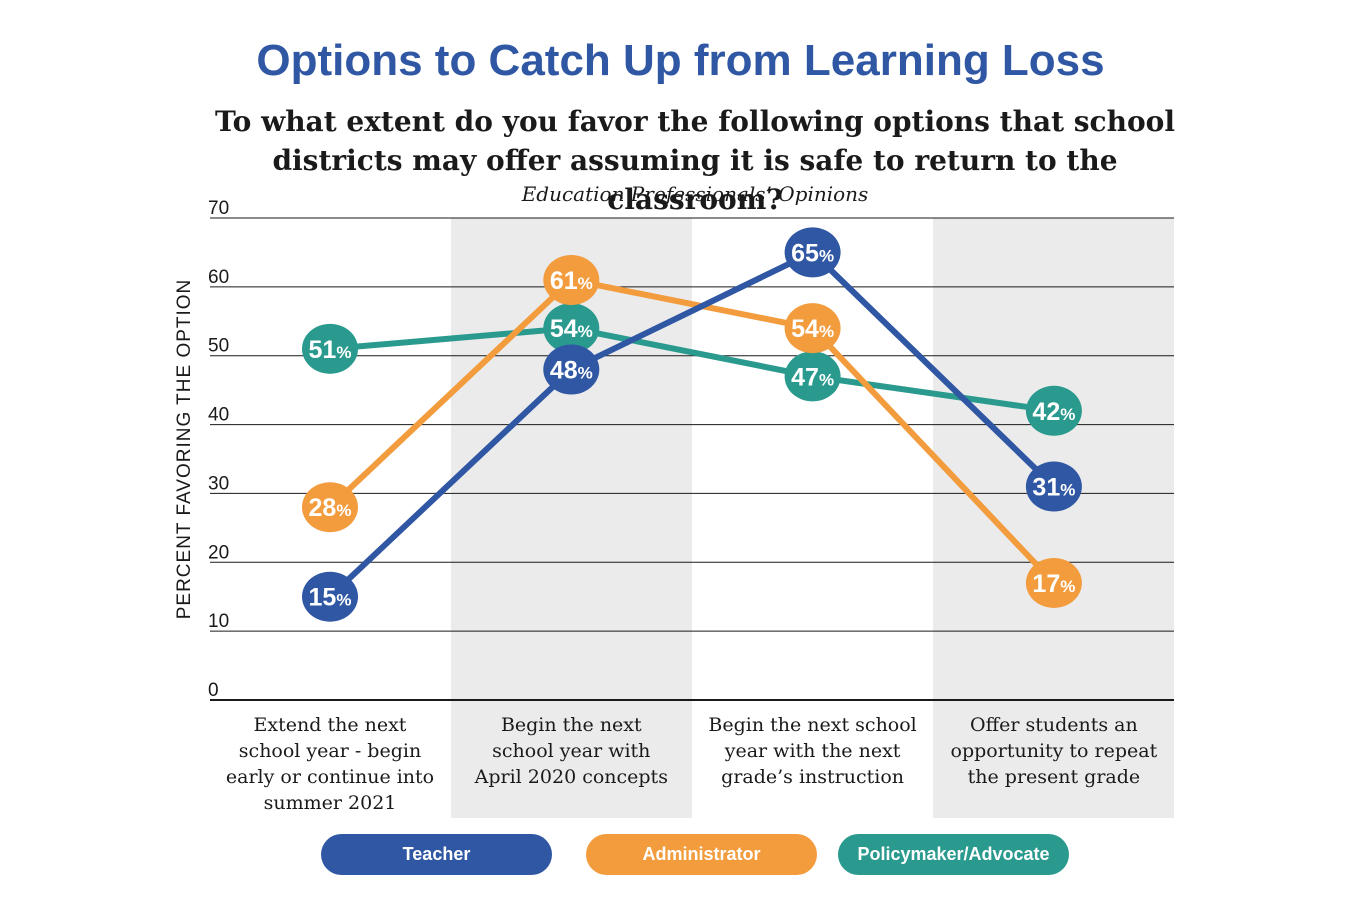 The image size is (1361, 906). I want to click on y-tick-label: 30, so click(218, 483).